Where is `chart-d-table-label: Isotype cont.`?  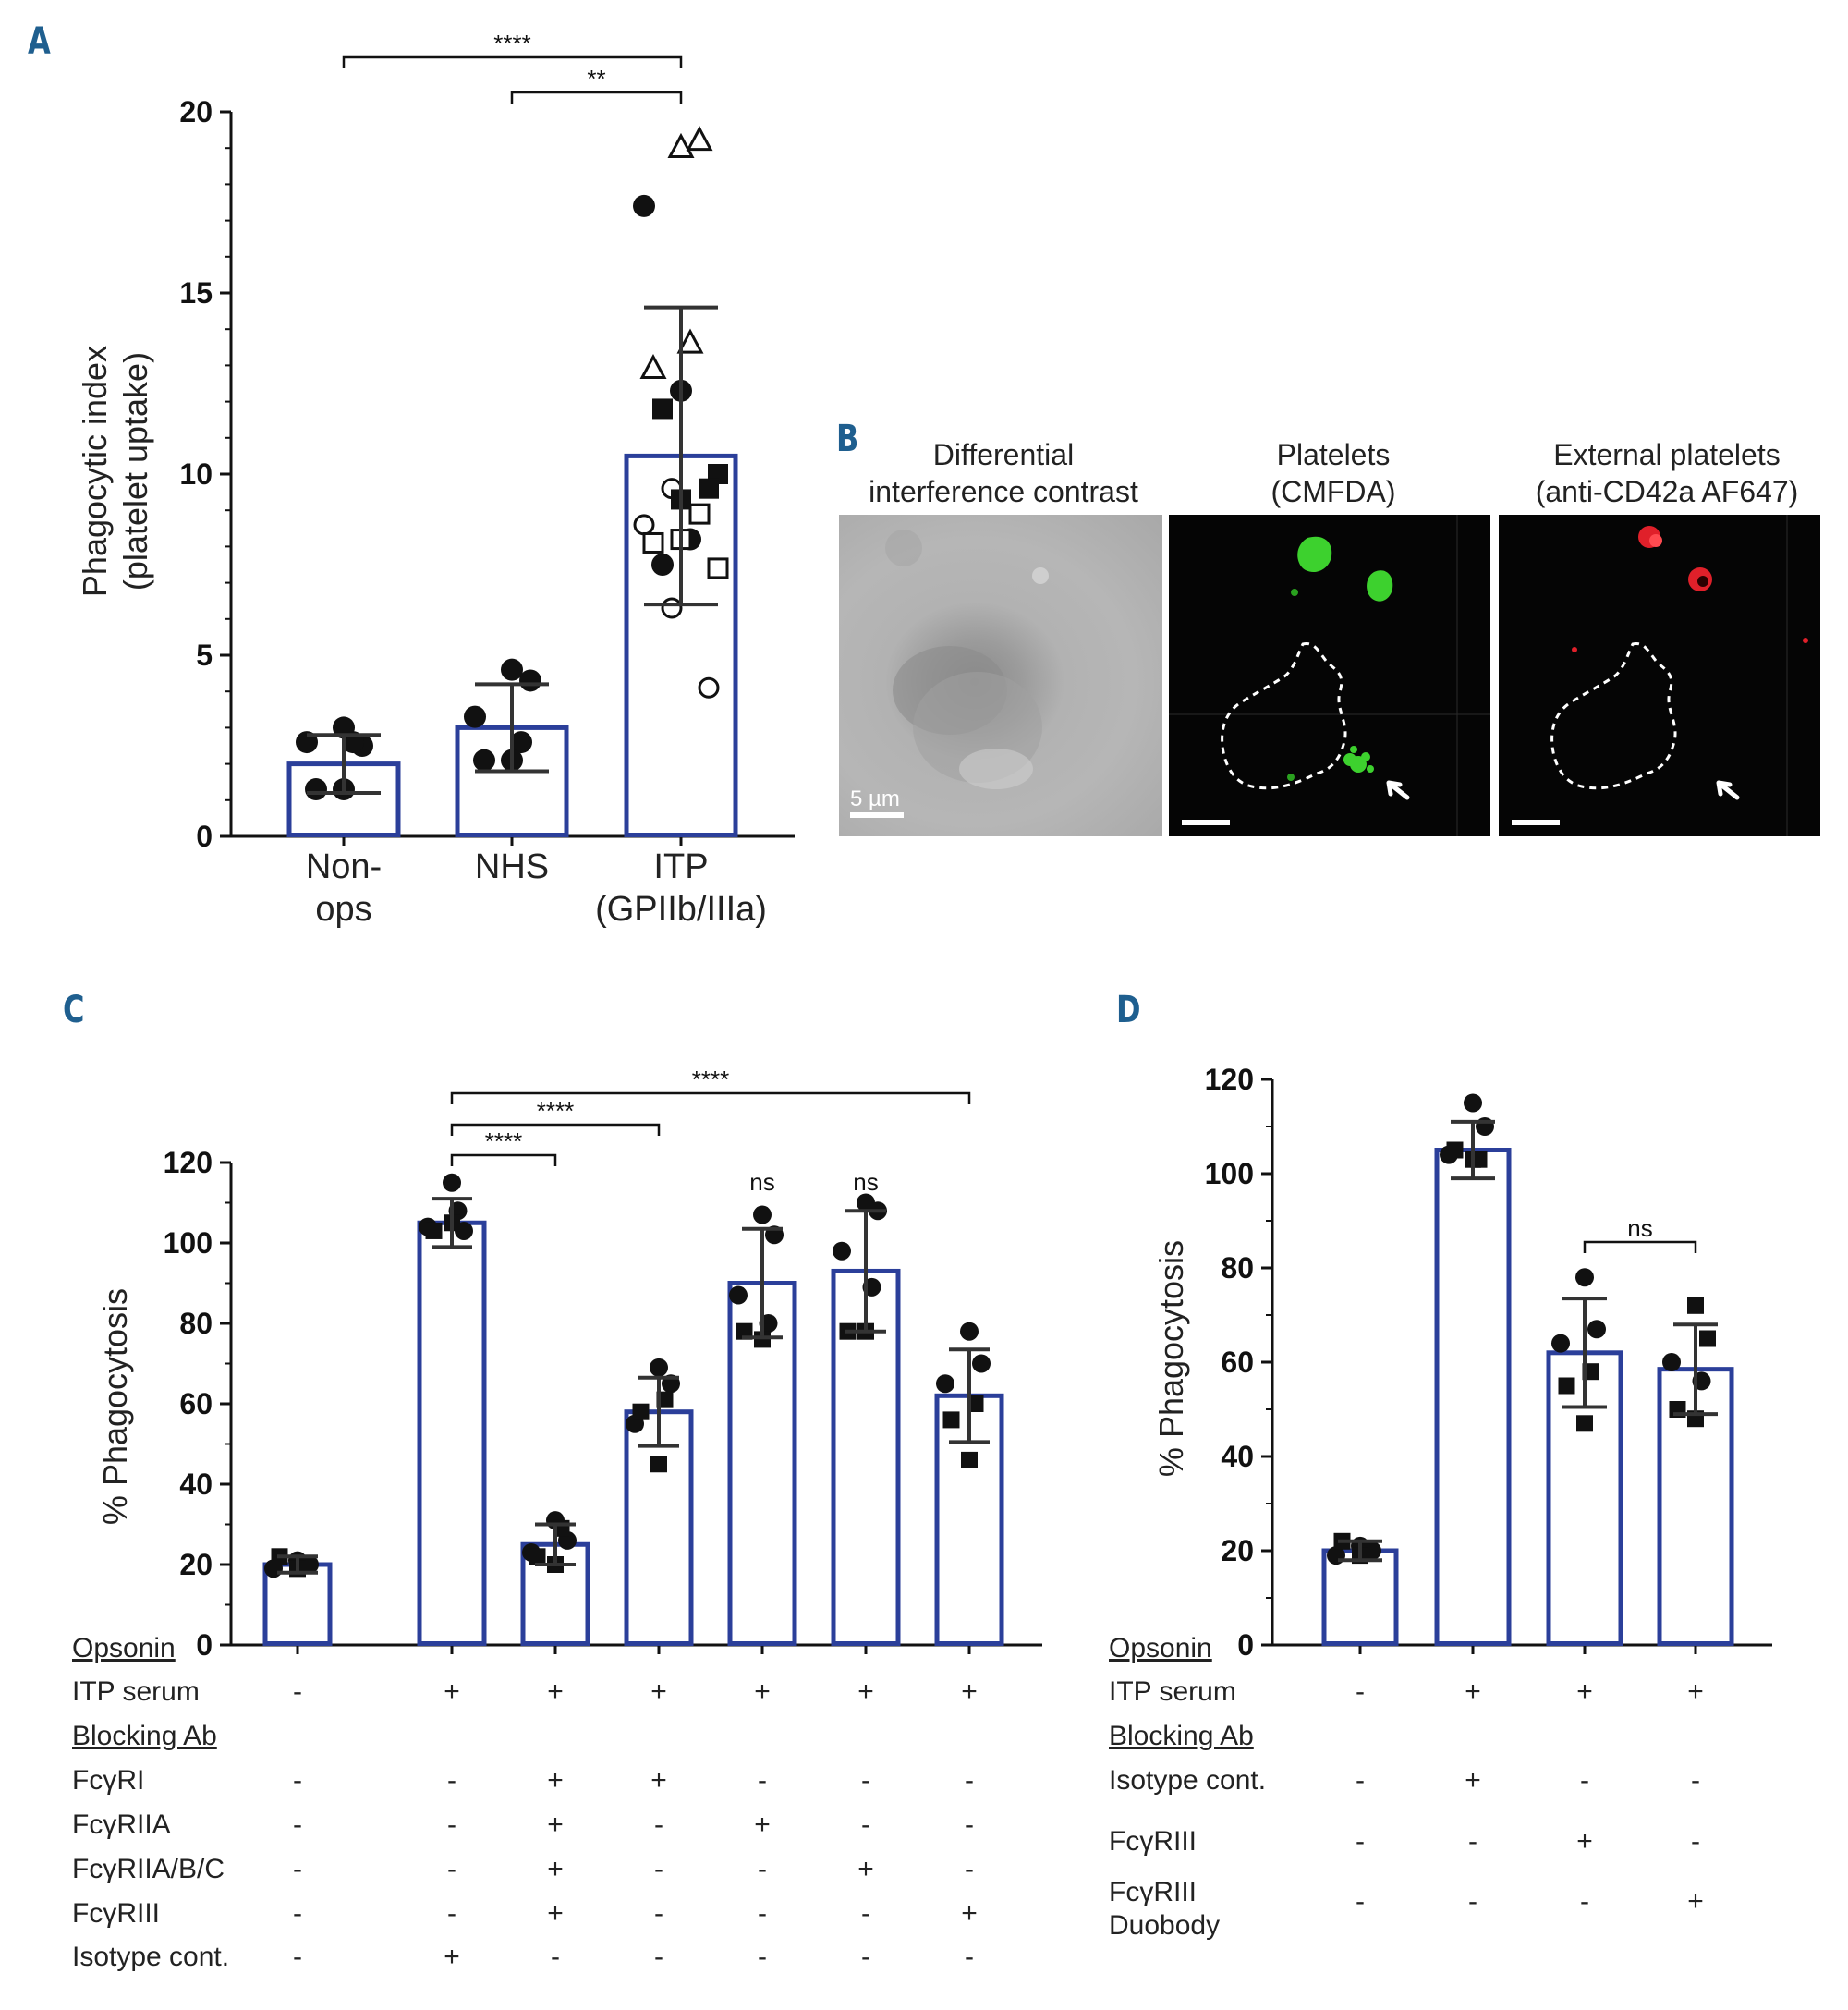 chart-d-table-label: Isotype cont. is located at coordinates (1188, 1780).